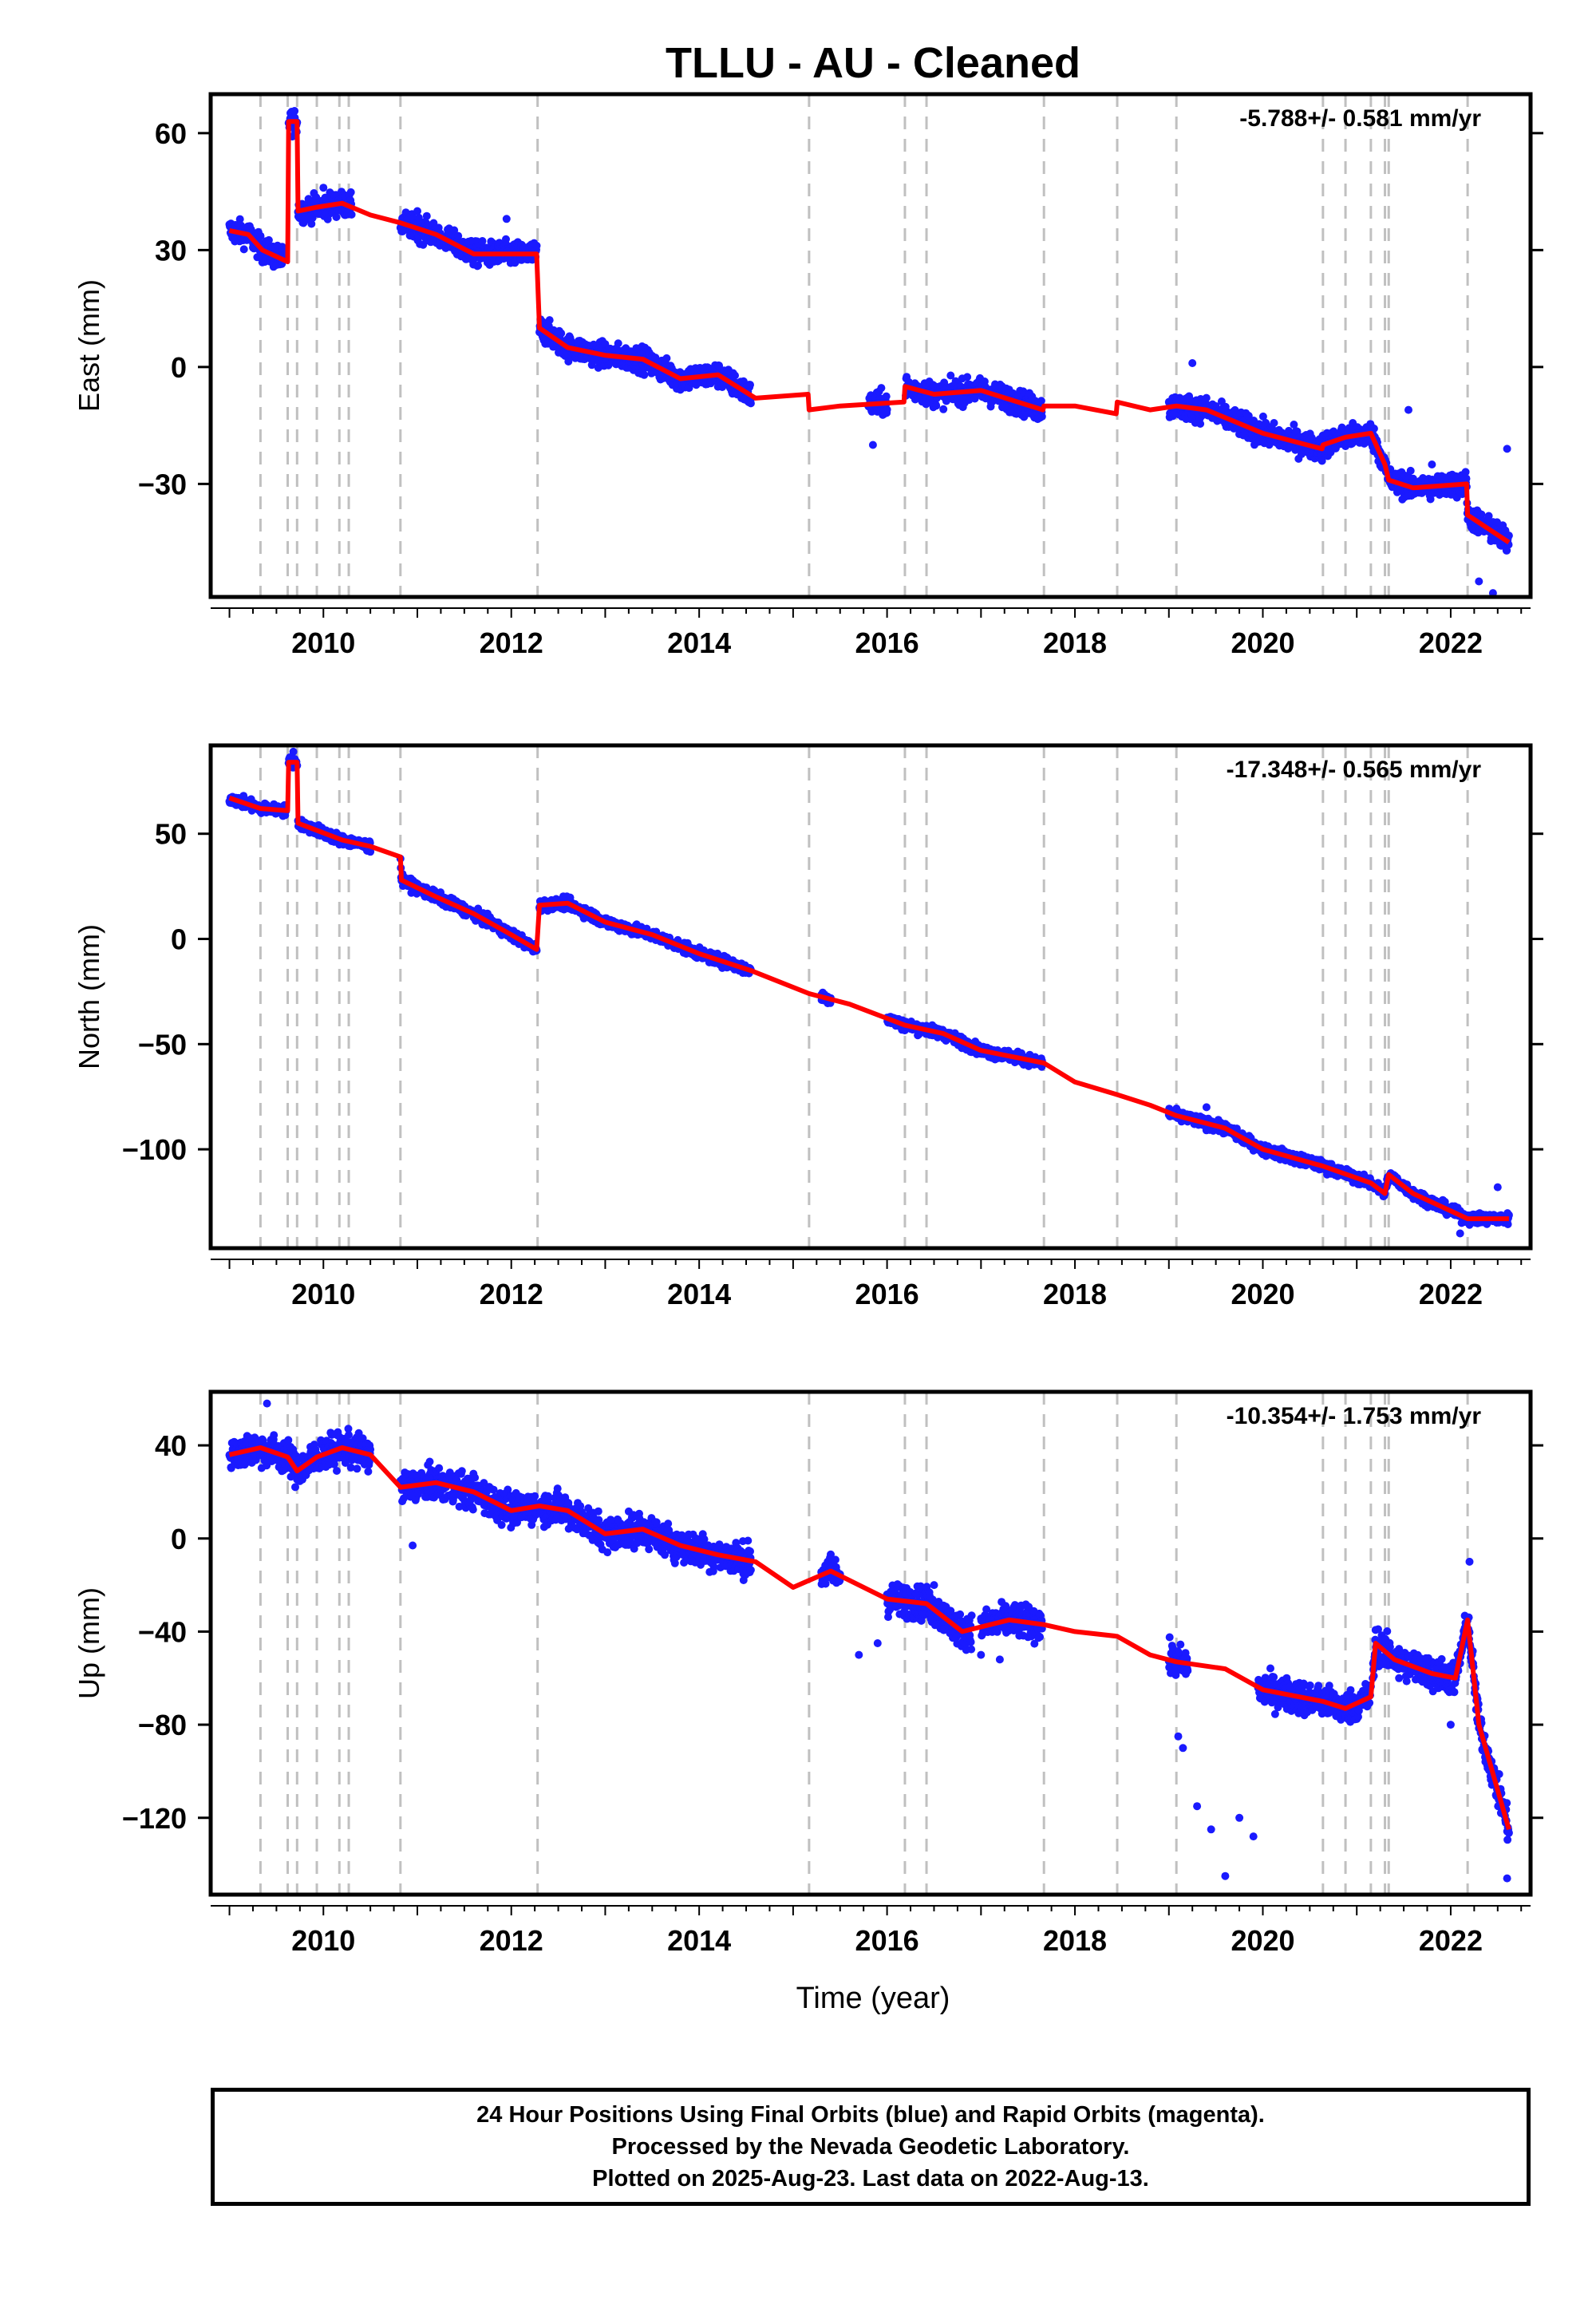  Describe the element at coordinates (1262, 642) in the screenshot. I see `x-tick-label: 2020` at that location.